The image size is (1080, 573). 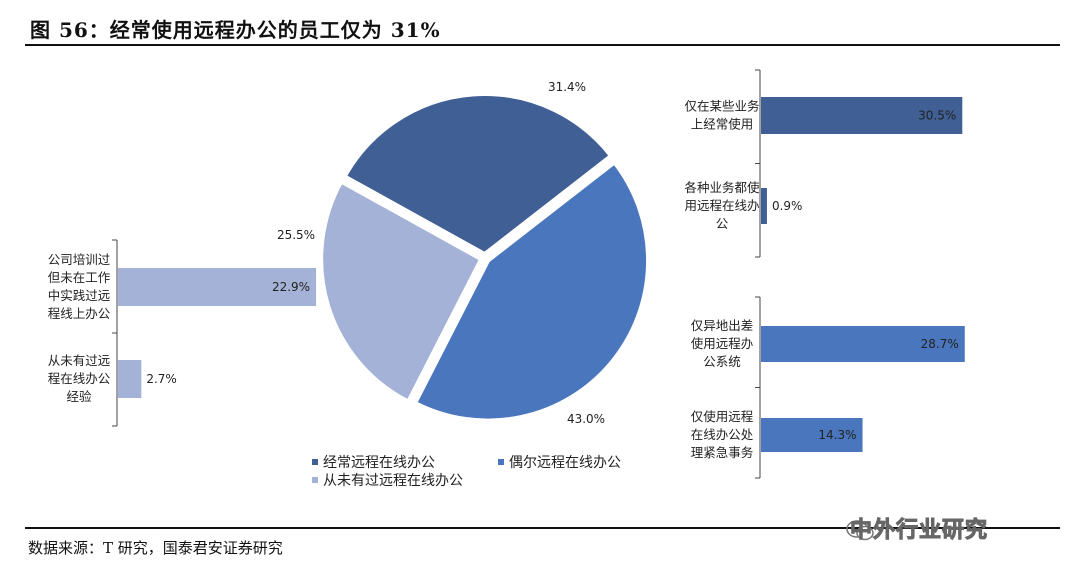 What do you see at coordinates (722, 361) in the screenshot?
I see `bar-category-label: 公系统` at bounding box center [722, 361].